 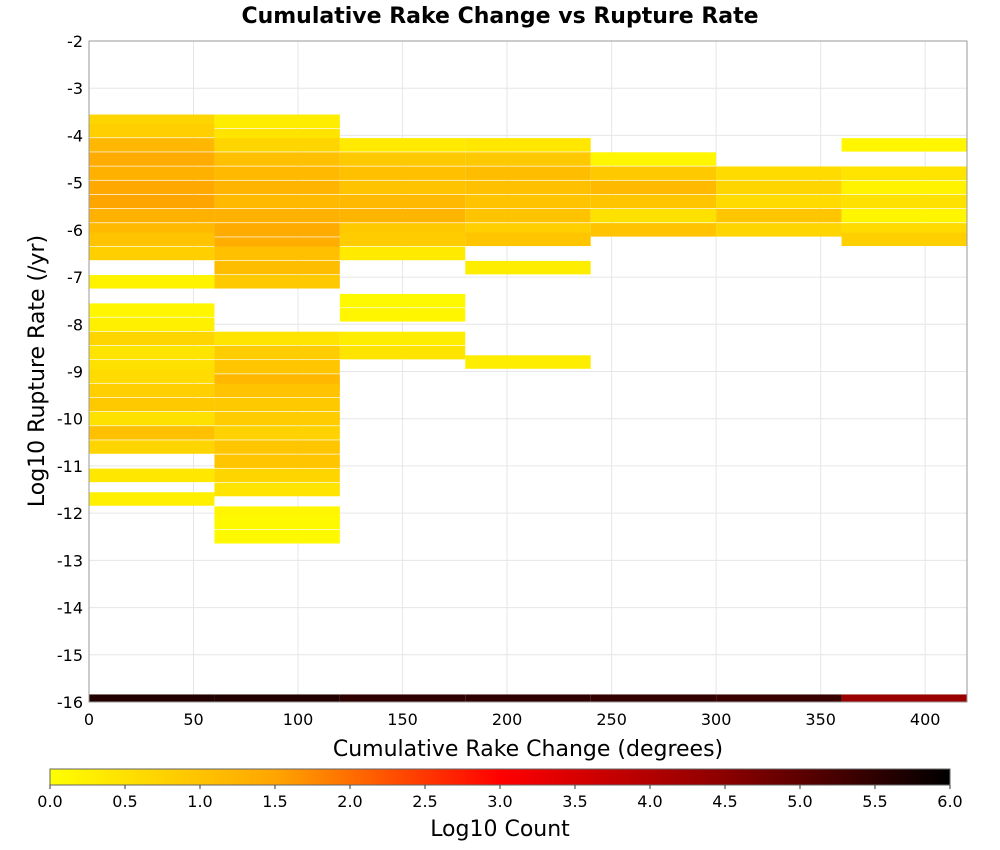 I want to click on colorbar, so click(x=500, y=777).